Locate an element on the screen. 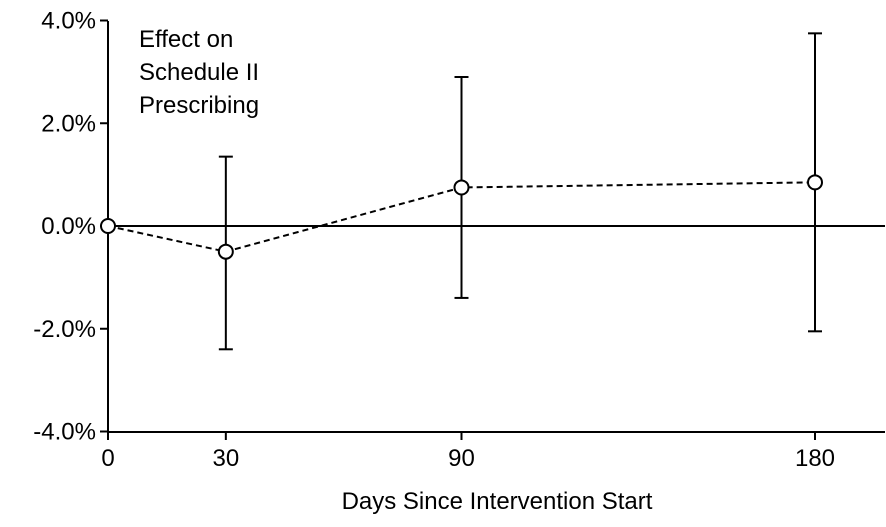  y-tick-label: 4.0% is located at coordinates (68, 21).